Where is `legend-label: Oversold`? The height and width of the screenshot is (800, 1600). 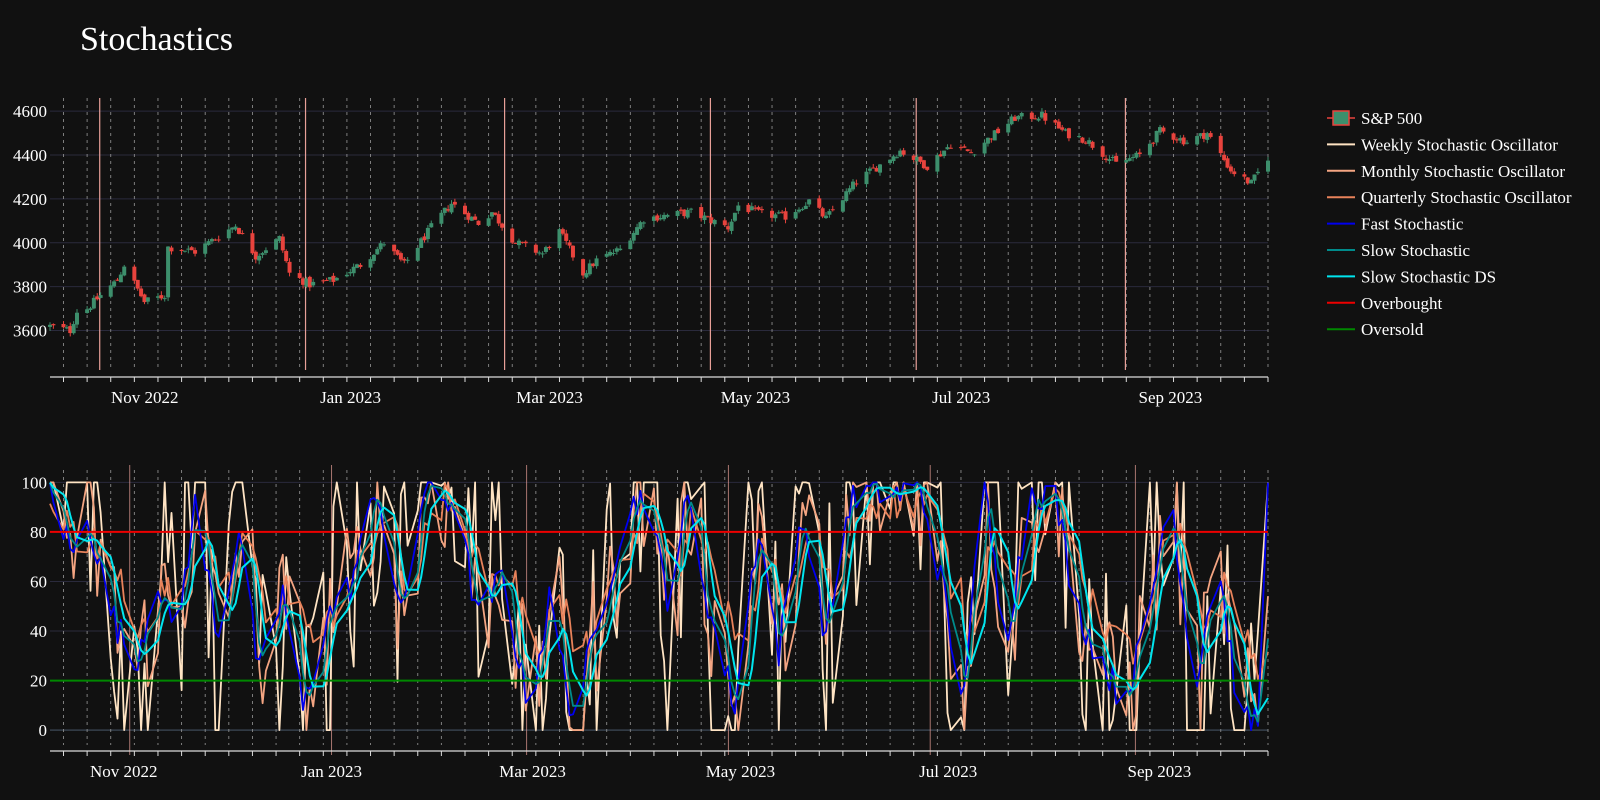 legend-label: Oversold is located at coordinates (1392, 329).